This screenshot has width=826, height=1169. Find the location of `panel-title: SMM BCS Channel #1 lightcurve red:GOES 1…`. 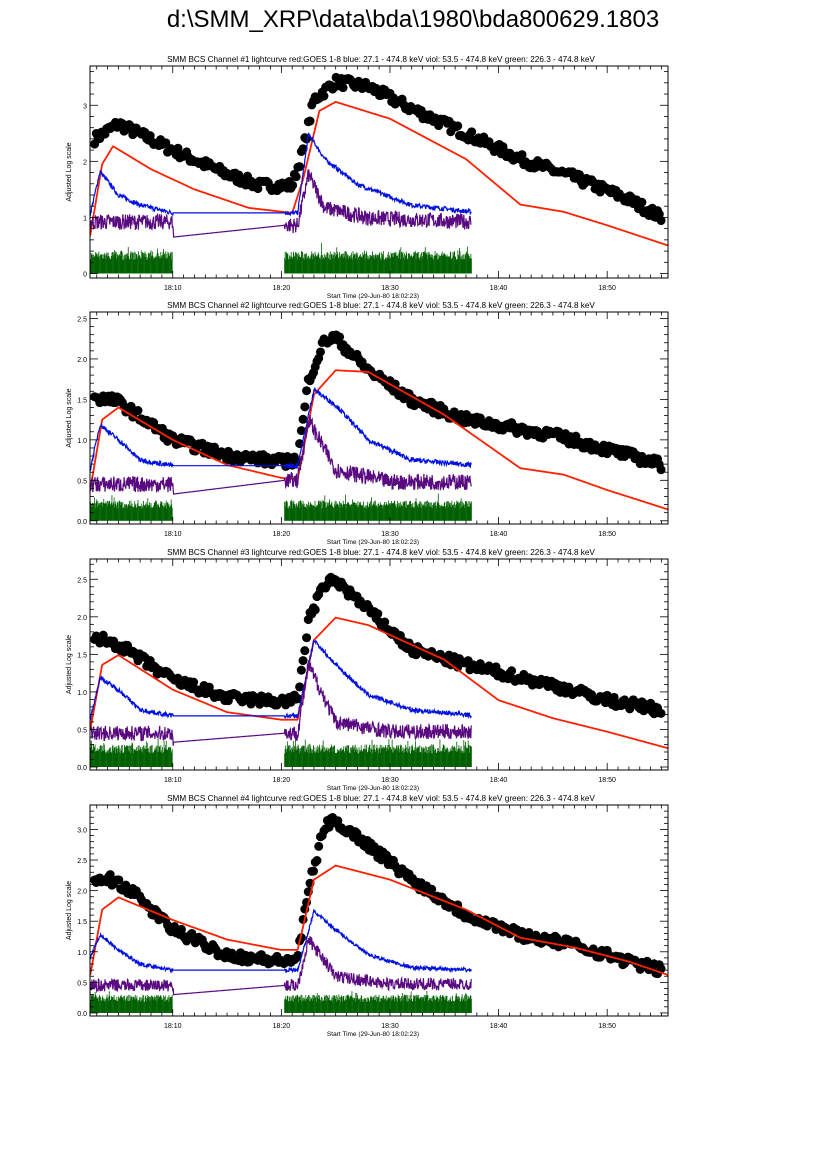

panel-title: SMM BCS Channel #1 lightcurve red:GOES 1… is located at coordinates (381, 59).